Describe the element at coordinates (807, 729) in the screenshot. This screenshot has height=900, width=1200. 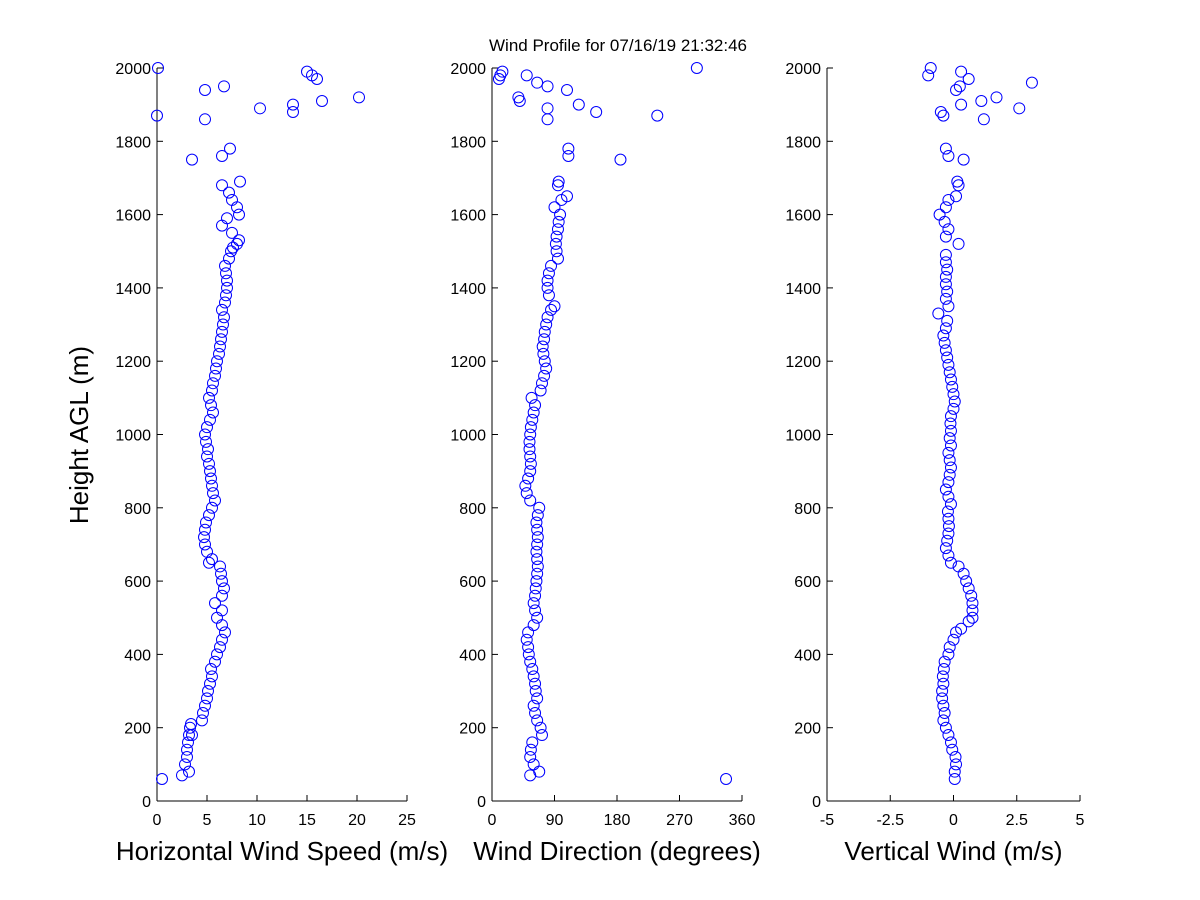
I see `y-tick-label: 200` at that location.